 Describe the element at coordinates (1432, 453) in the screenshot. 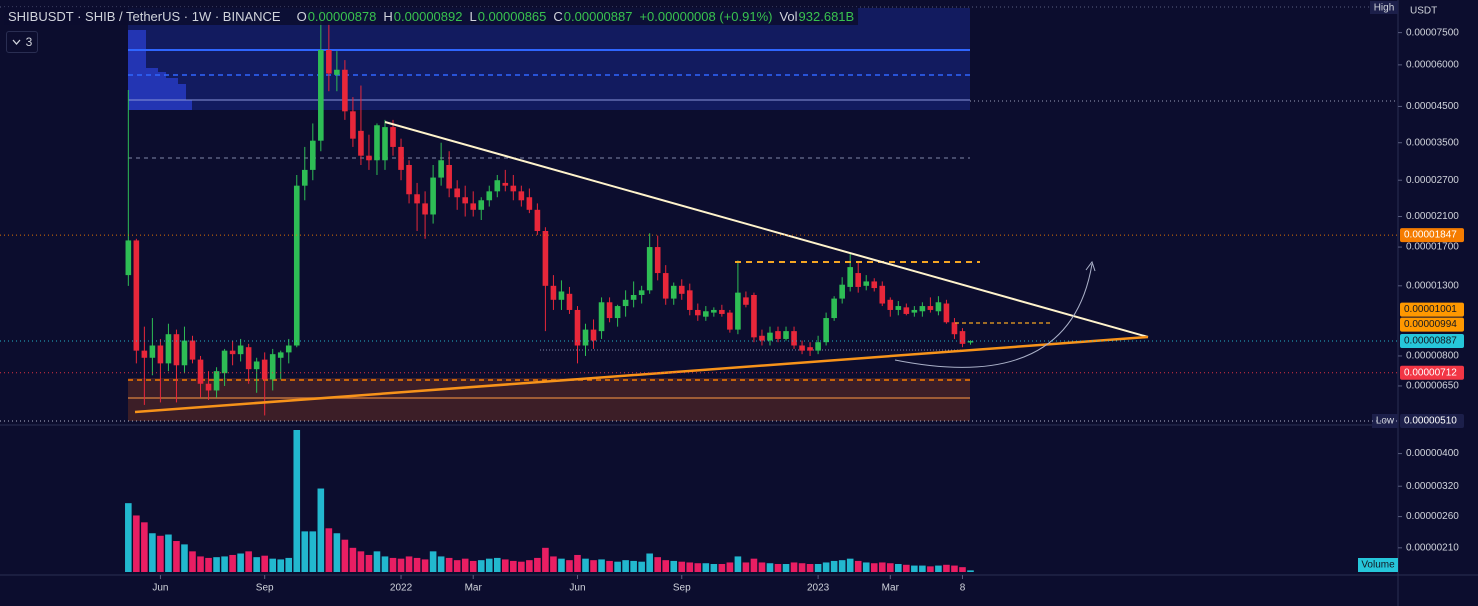

I see `y-tick-label: 0.00000400` at that location.